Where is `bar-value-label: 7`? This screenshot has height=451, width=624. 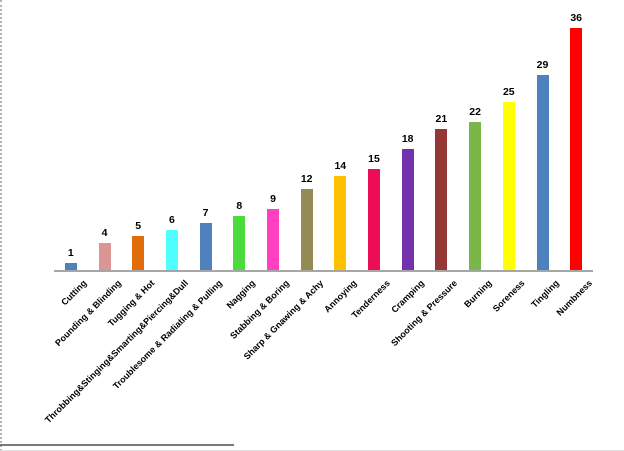
bar-value-label: 7 is located at coordinates (205, 213).